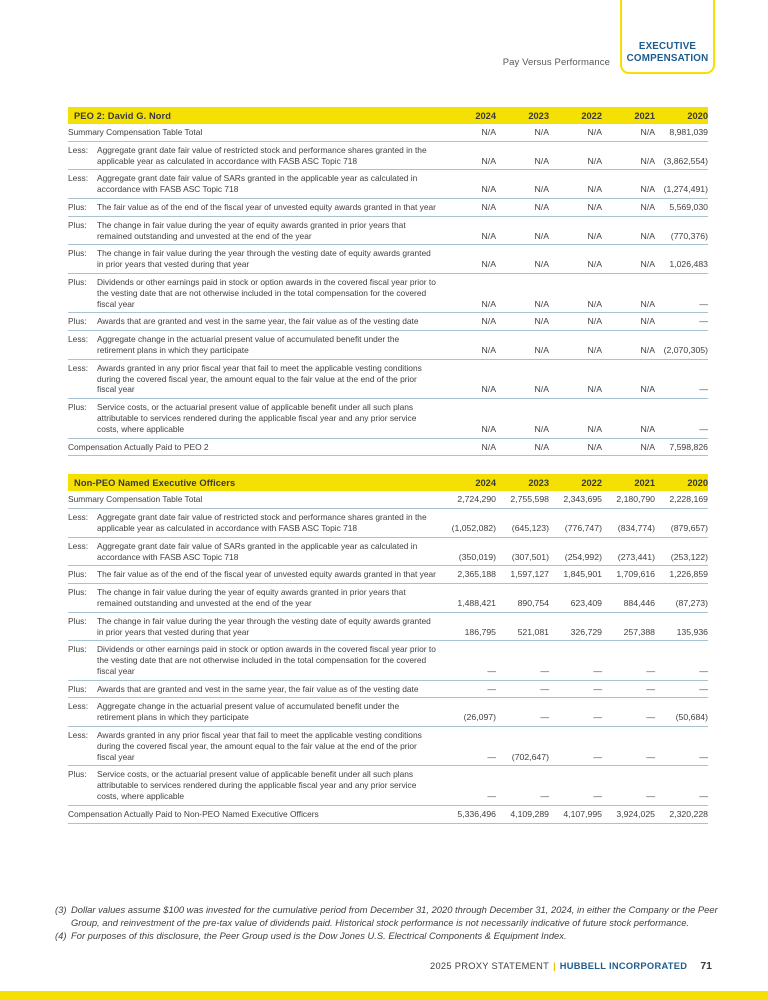 The width and height of the screenshot is (768, 1000). Describe the element at coordinates (636, 527) in the screenshot. I see `value-cell: (834,774)` at that location.